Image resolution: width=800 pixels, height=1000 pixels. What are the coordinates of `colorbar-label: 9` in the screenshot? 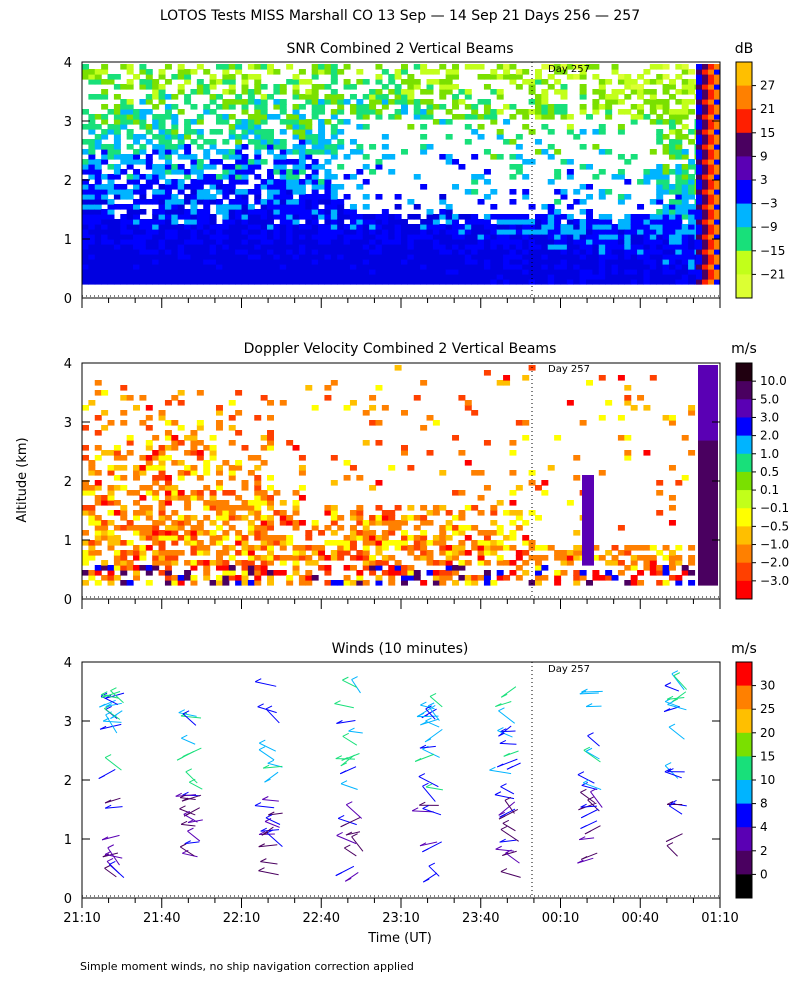 It's located at (764, 156).